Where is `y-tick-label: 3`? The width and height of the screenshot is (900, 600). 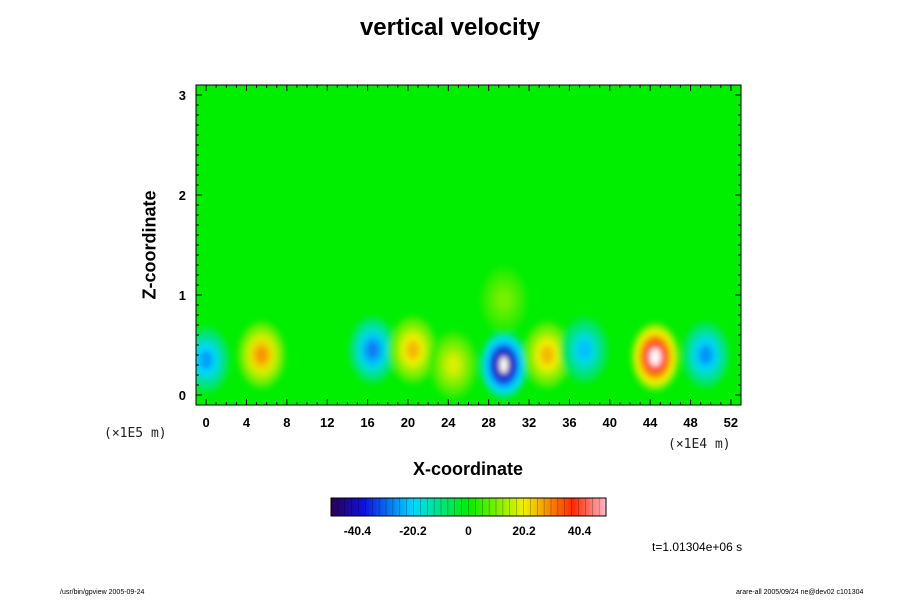 y-tick-label: 3 is located at coordinates (182, 95).